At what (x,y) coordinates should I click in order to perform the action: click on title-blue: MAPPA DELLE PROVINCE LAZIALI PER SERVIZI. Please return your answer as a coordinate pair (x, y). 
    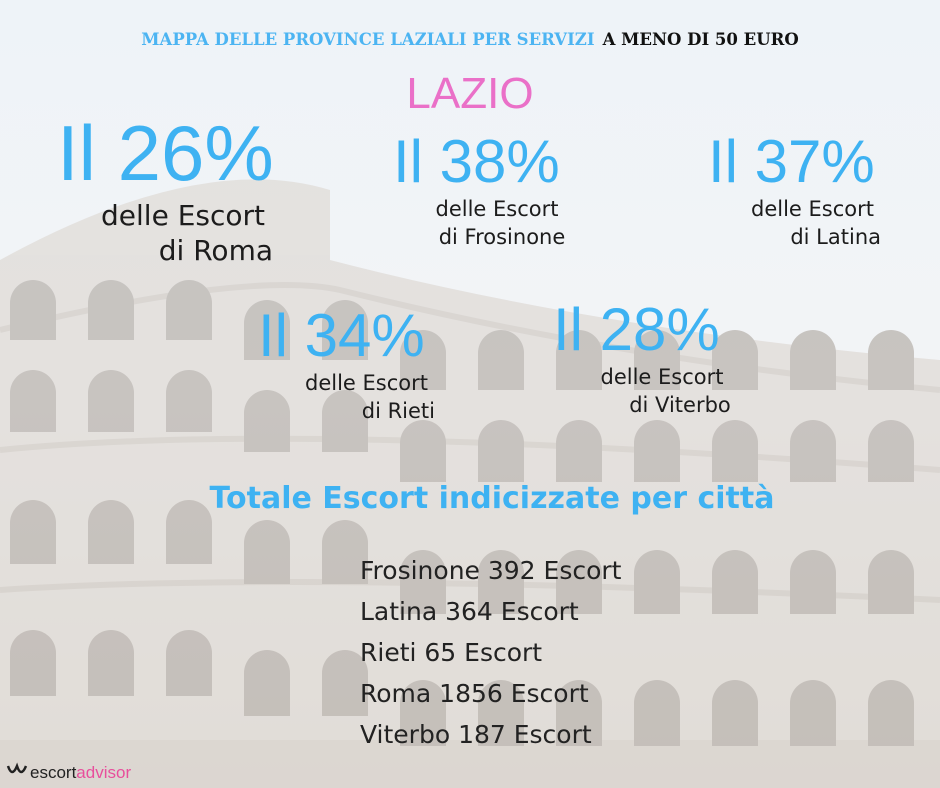
    Looking at the image, I should click on (367, 39).